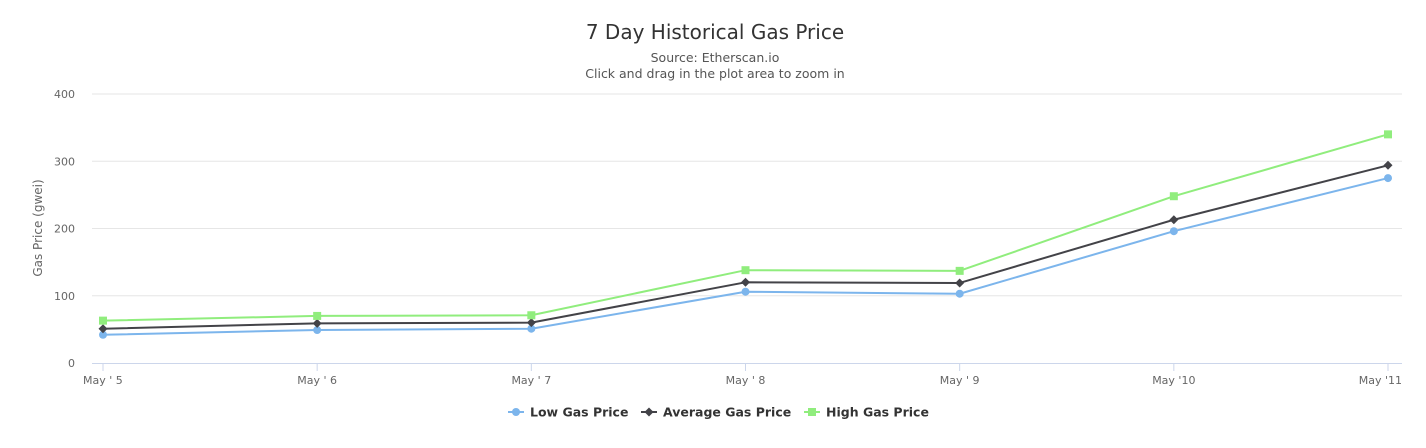  I want to click on y-tick-label: 300, so click(64, 161).